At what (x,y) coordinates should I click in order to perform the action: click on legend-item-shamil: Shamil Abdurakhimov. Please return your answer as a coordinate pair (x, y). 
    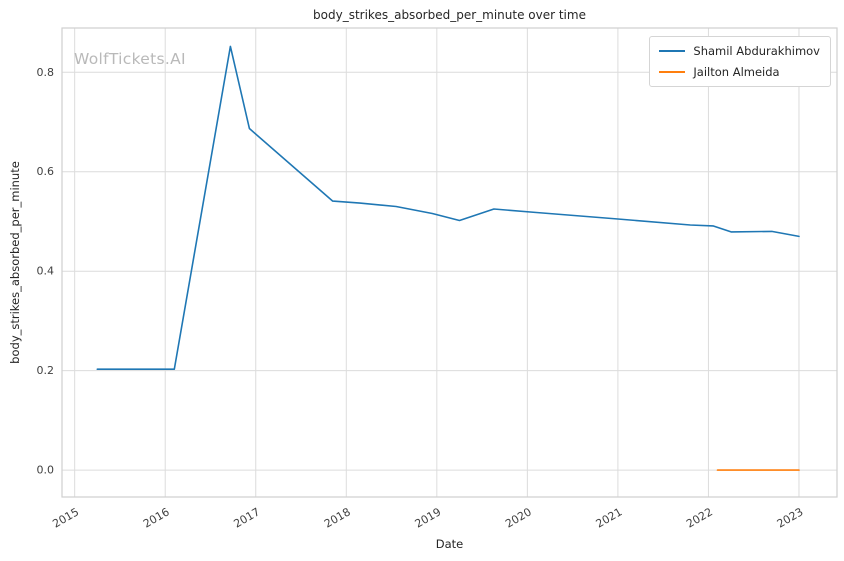
    Looking at the image, I should click on (739, 51).